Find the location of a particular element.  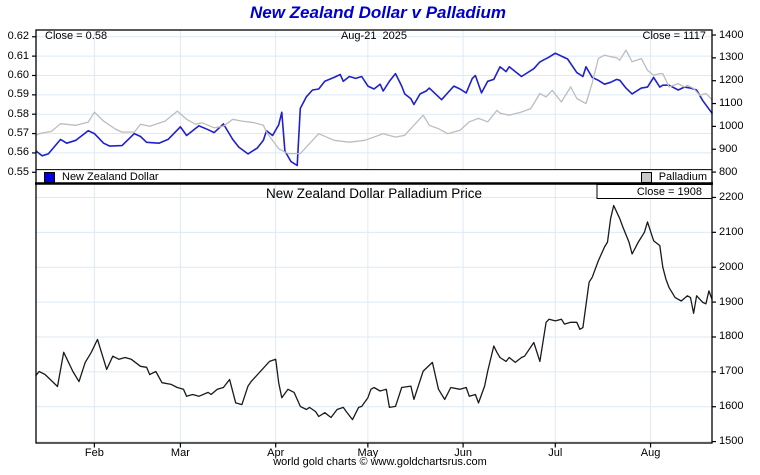

nzd-legend-label: New Zealand Dollar is located at coordinates (110, 177).